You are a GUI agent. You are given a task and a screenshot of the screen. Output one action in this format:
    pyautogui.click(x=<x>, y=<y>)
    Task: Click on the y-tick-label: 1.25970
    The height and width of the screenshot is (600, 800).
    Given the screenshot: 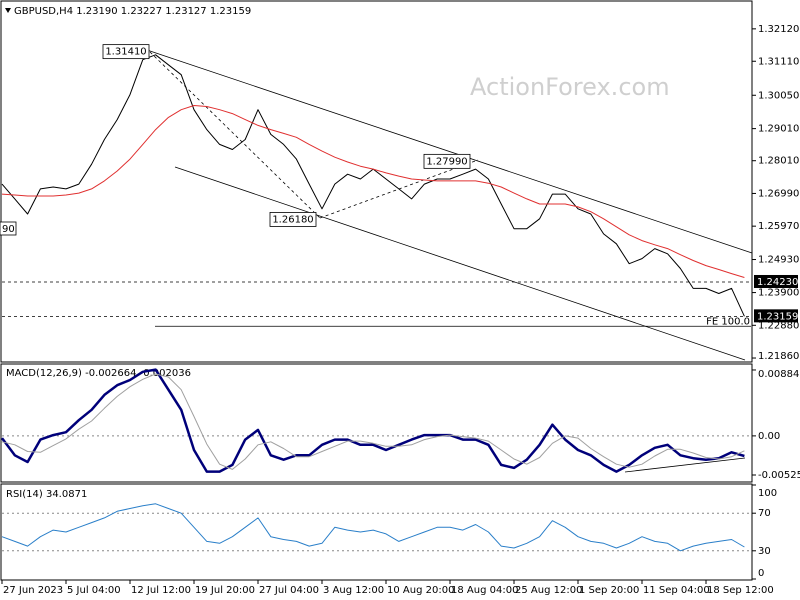 What is the action you would take?
    pyautogui.click(x=778, y=226)
    